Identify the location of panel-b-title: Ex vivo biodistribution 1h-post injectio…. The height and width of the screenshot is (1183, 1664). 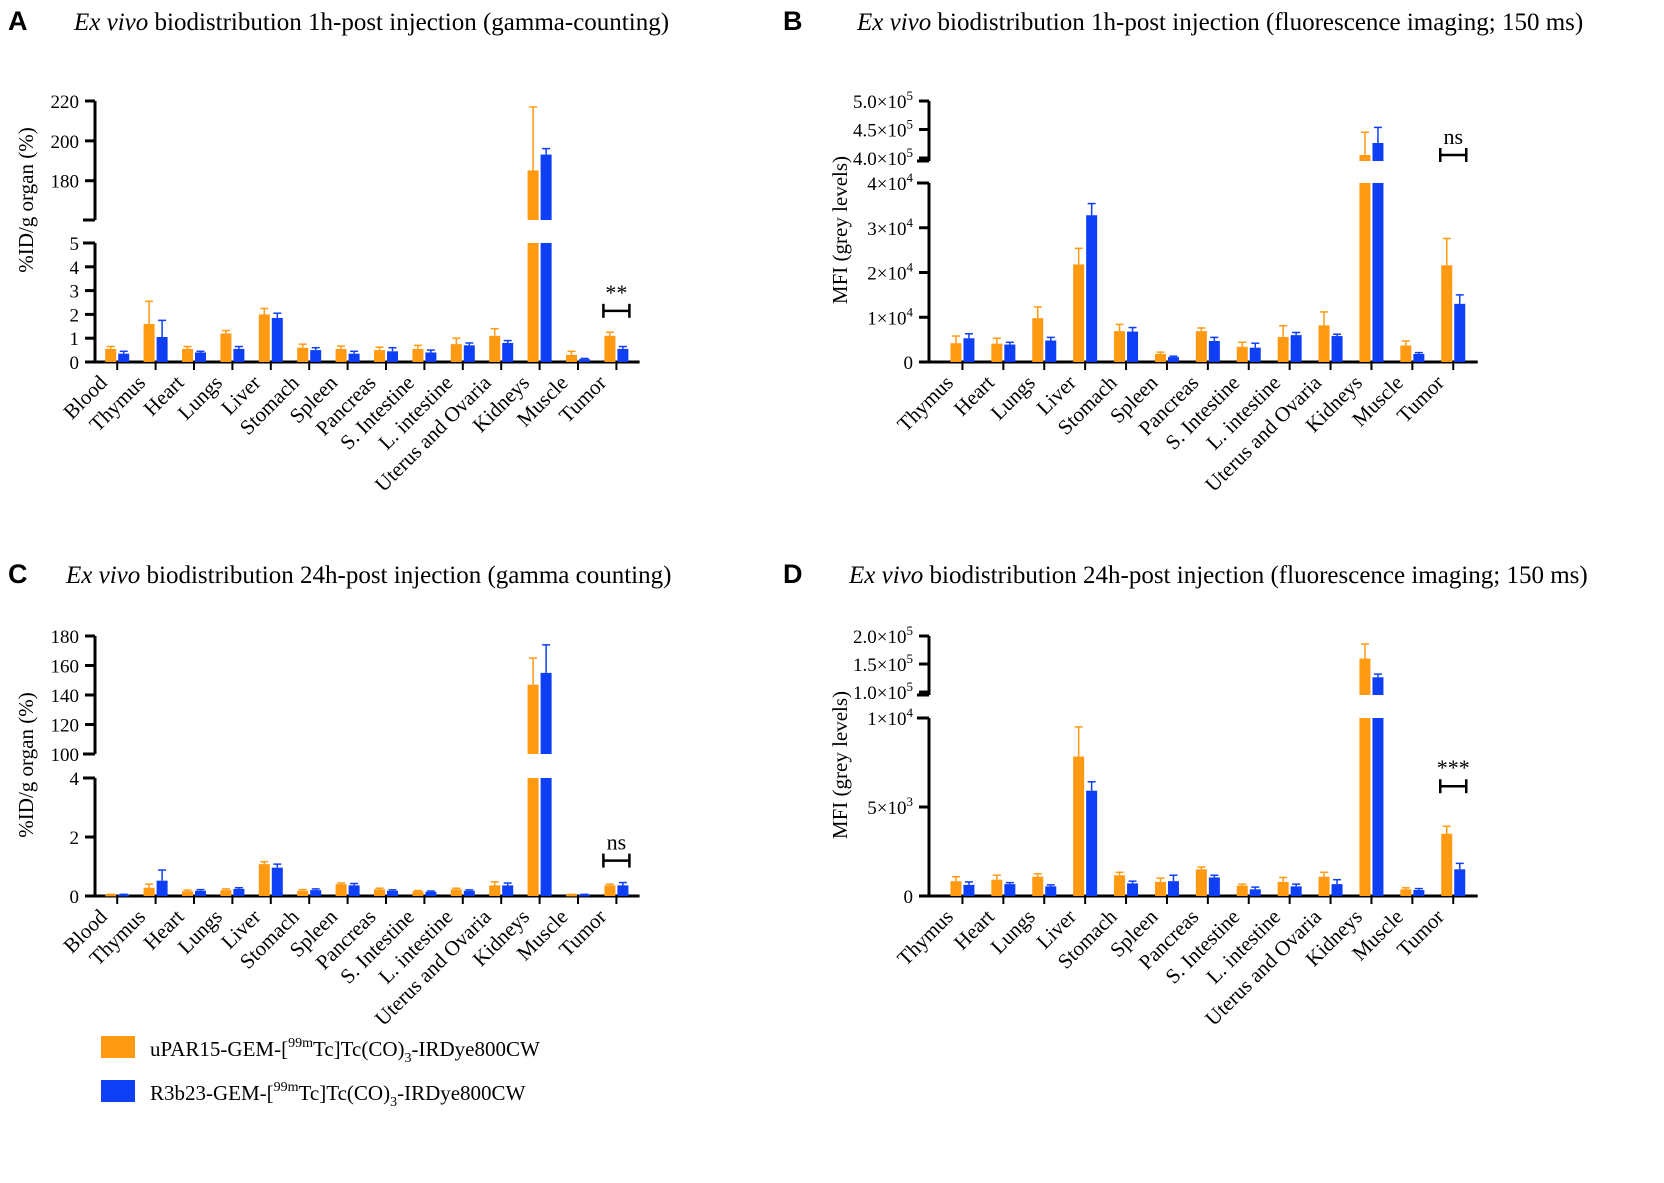
(1219, 22).